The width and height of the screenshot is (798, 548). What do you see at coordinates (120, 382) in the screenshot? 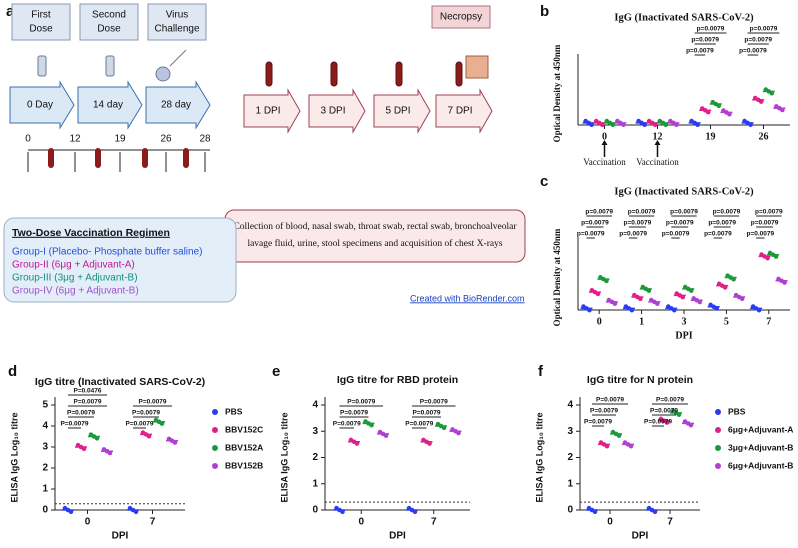
I see `chart-title: IgG titre (Inactivated SARS-CoV-2)` at bounding box center [120, 382].